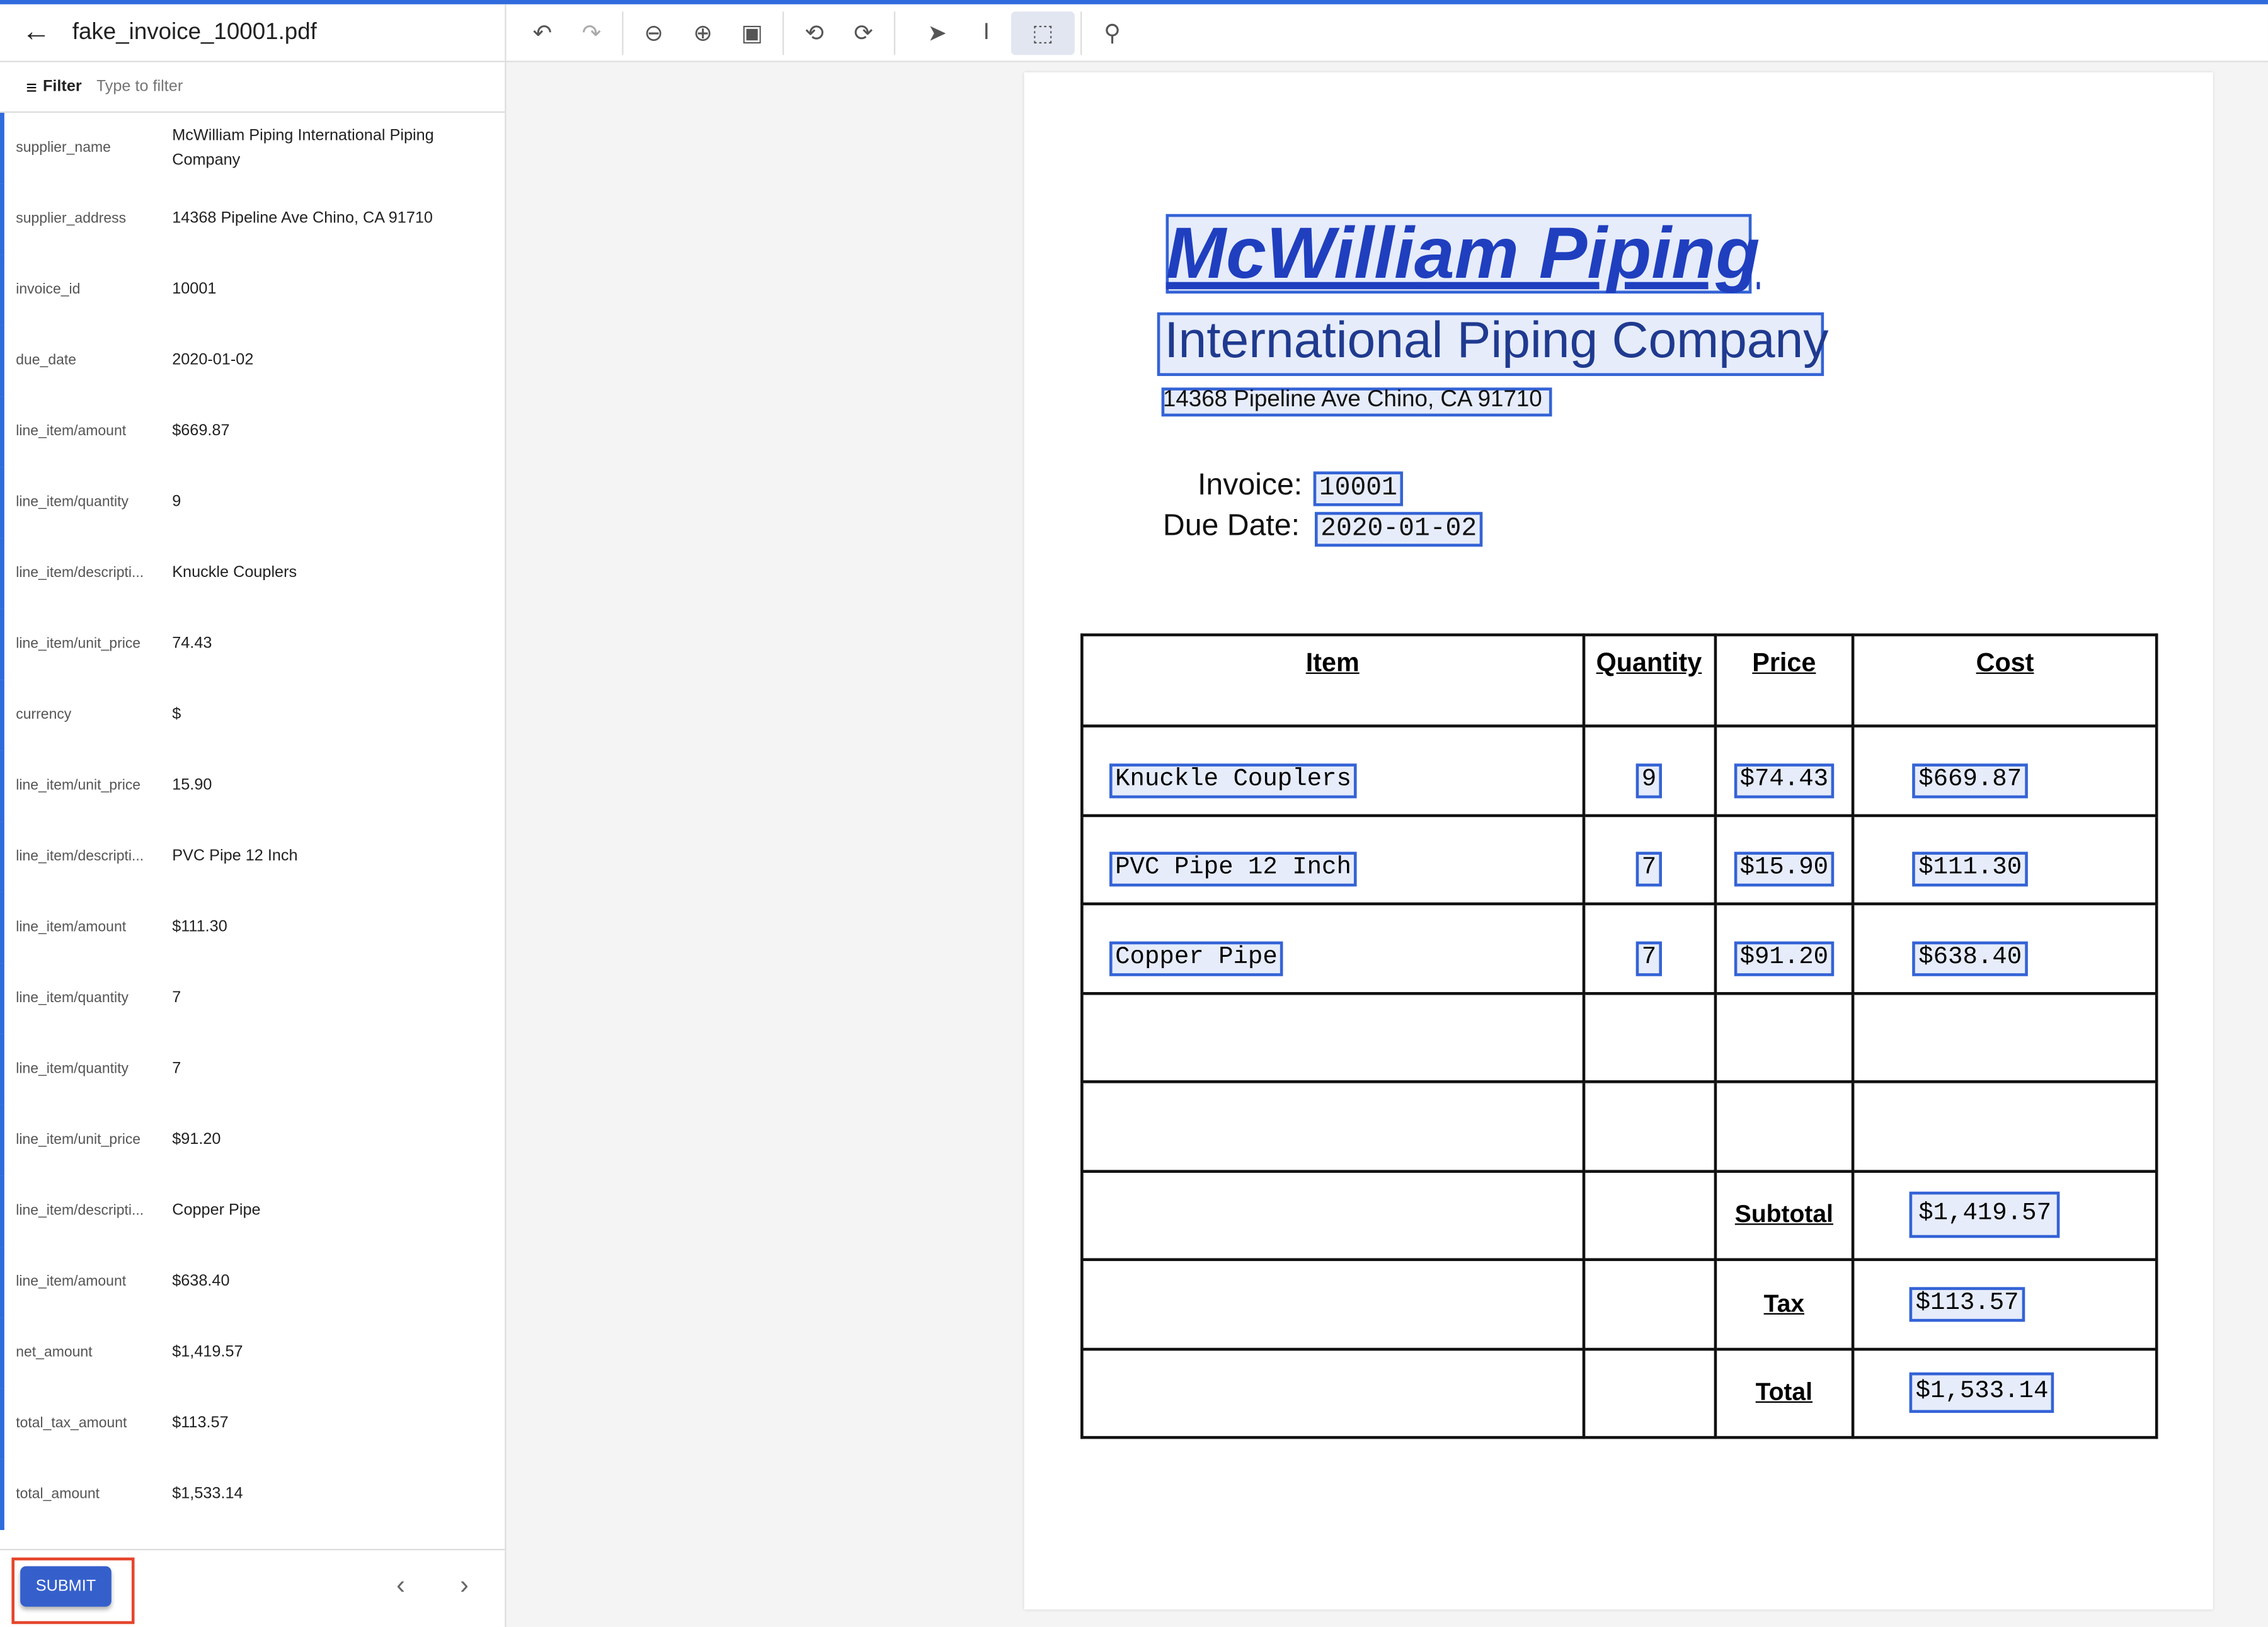  What do you see at coordinates (864, 33) in the screenshot?
I see `rotate-right-icon: ⟳` at bounding box center [864, 33].